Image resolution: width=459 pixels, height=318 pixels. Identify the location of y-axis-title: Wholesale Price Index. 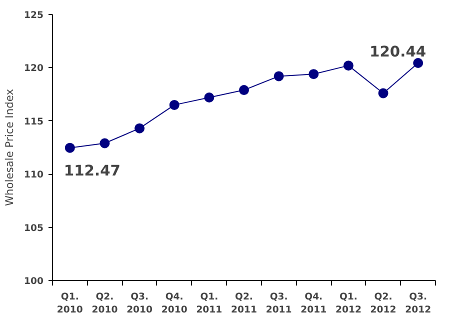
(9, 147).